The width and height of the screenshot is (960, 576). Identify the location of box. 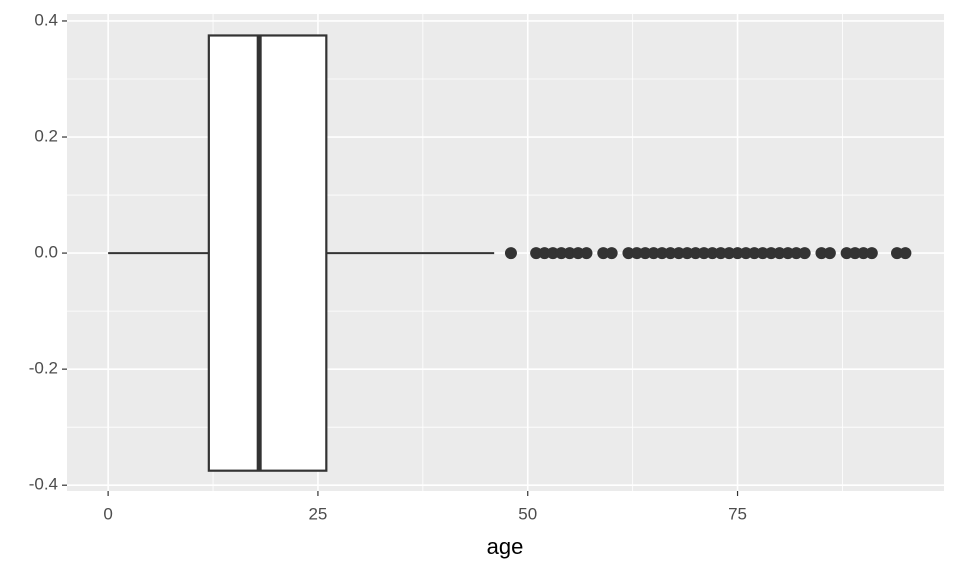
(267, 253).